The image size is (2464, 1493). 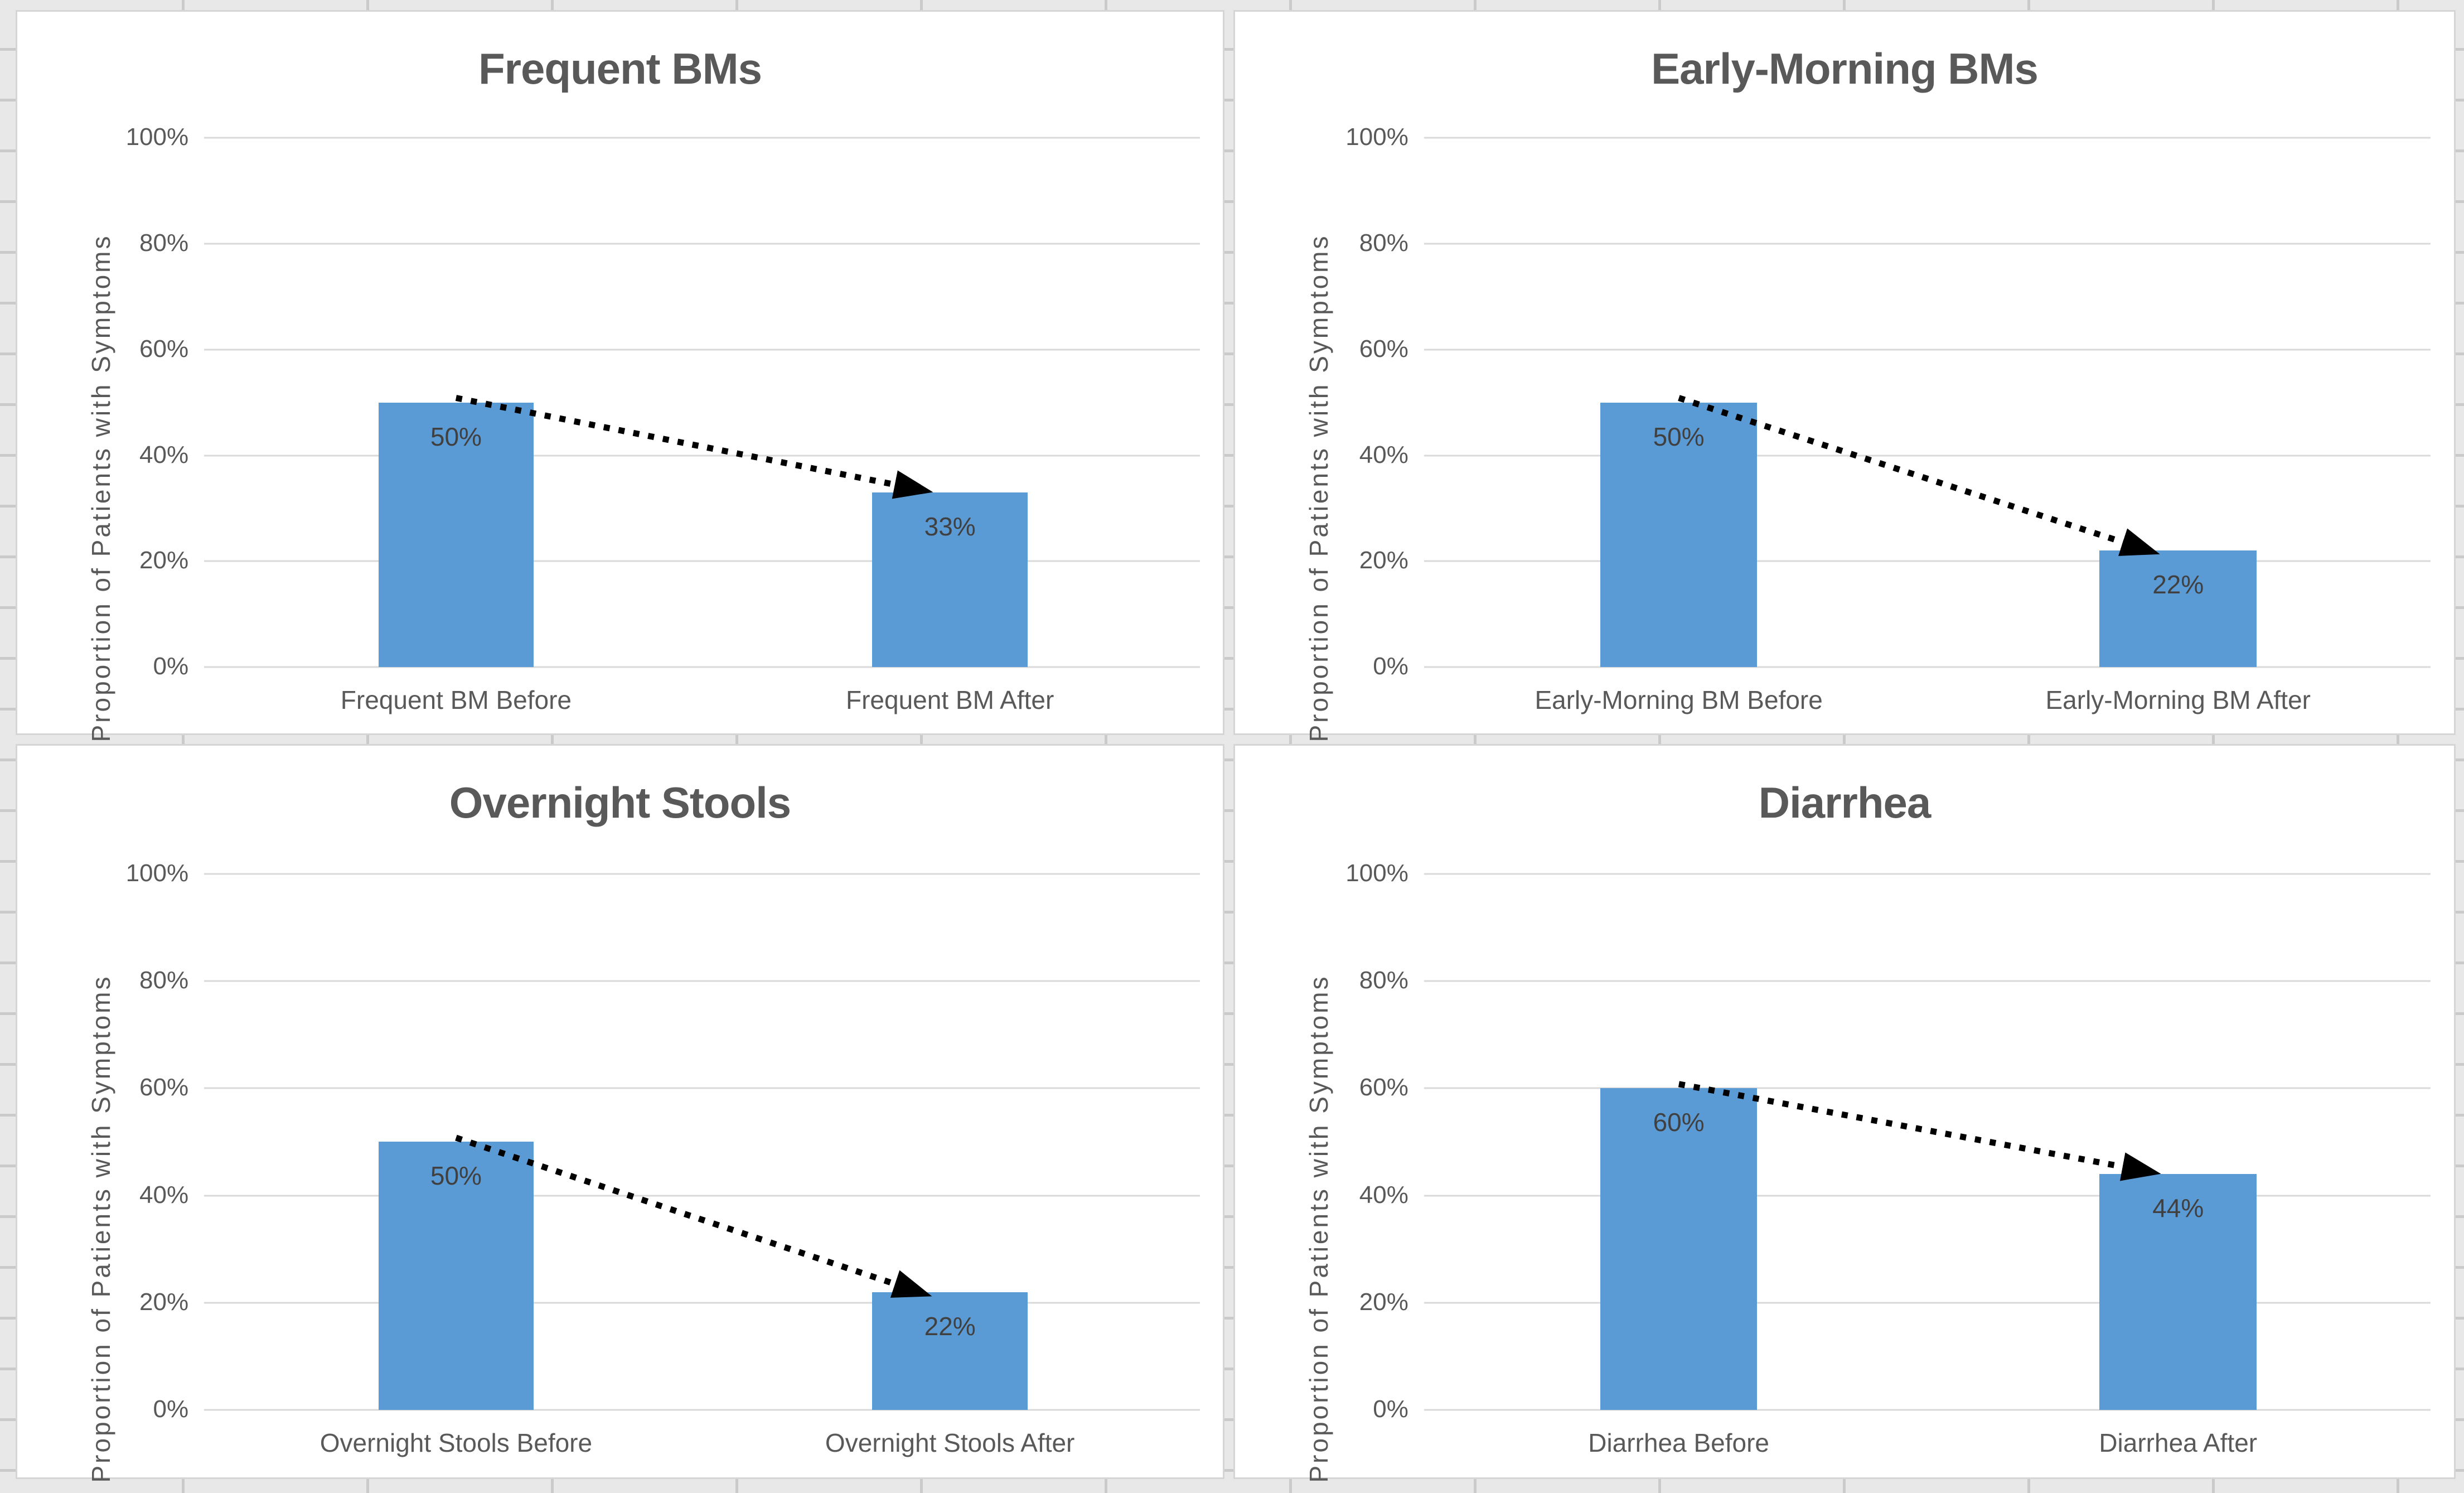 I want to click on x-category-label: Early-Morning BM Before, so click(x=1678, y=699).